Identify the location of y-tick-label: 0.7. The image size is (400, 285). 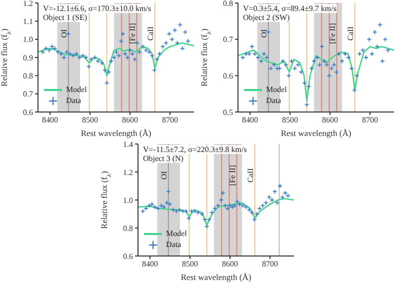
(28, 94).